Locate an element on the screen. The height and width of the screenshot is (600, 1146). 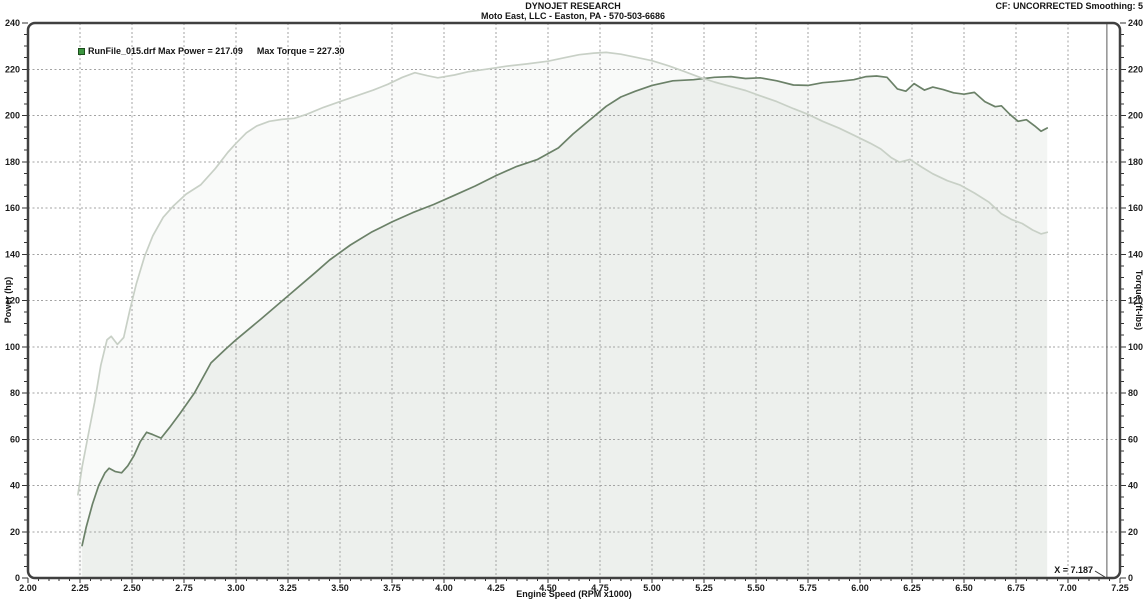
svg-text: 6.75 is located at coordinates (1016, 588).